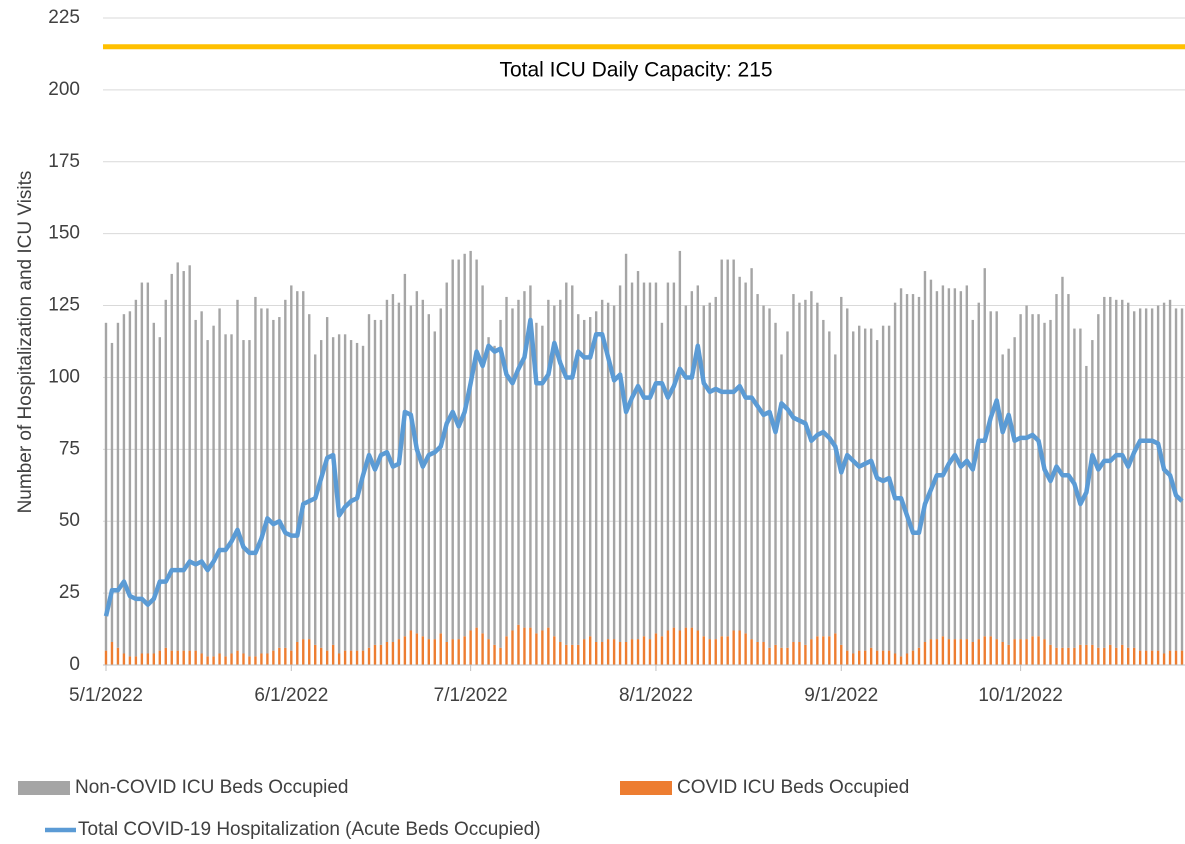 Image resolution: width=1185 pixels, height=844 pixels. Describe the element at coordinates (64, 233) in the screenshot. I see `y-tick-label: 150` at that location.